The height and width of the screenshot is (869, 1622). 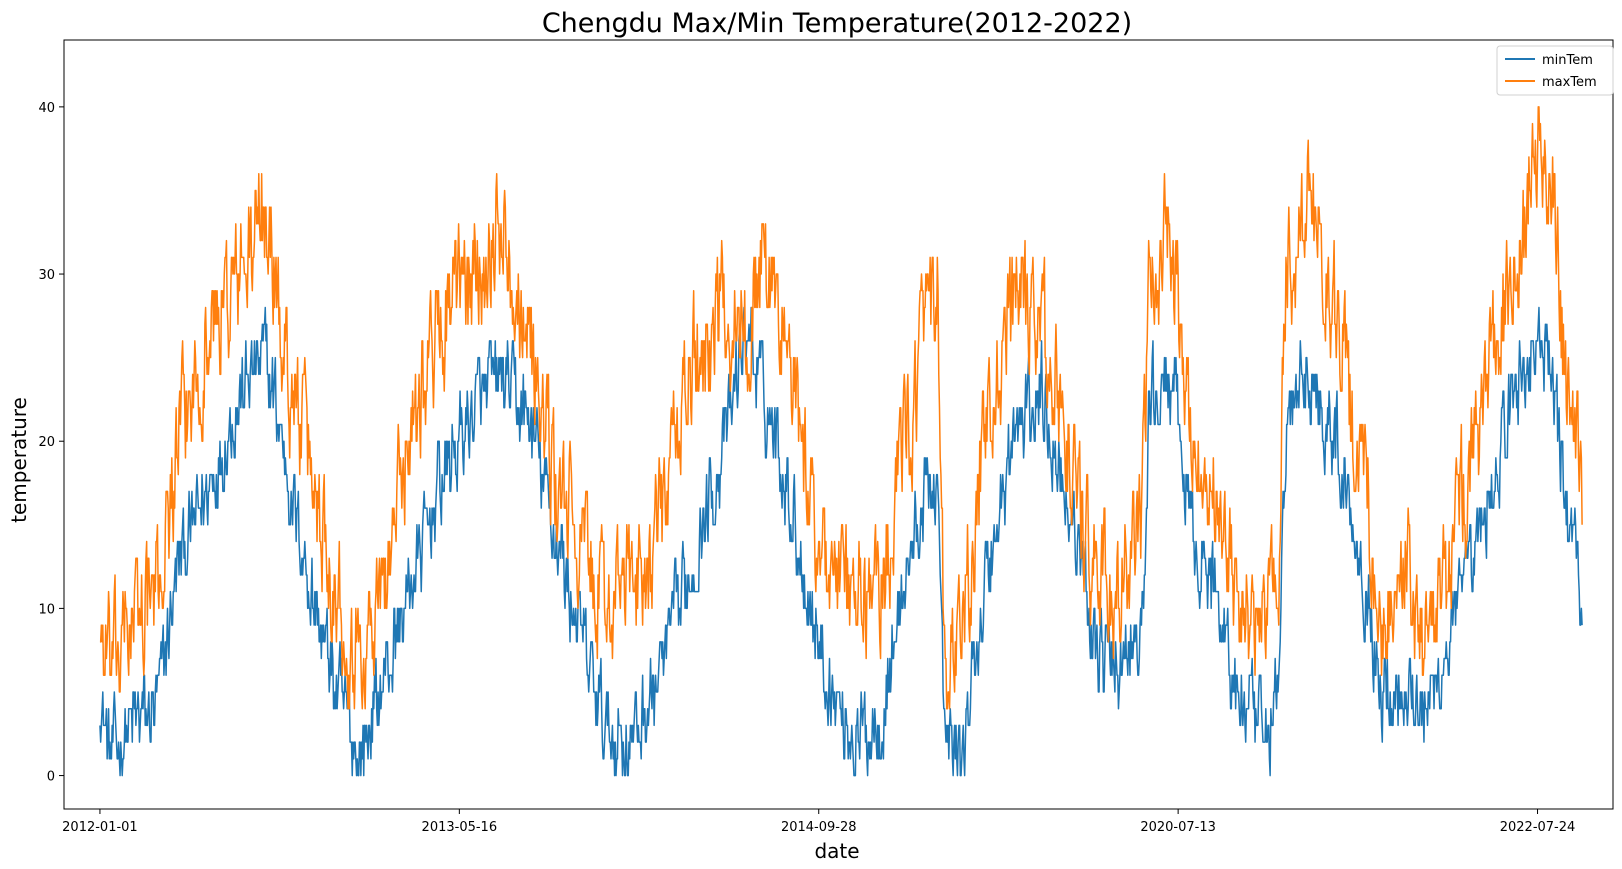 What do you see at coordinates (819, 827) in the screenshot?
I see `x-tick-label: 2014-09-28` at bounding box center [819, 827].